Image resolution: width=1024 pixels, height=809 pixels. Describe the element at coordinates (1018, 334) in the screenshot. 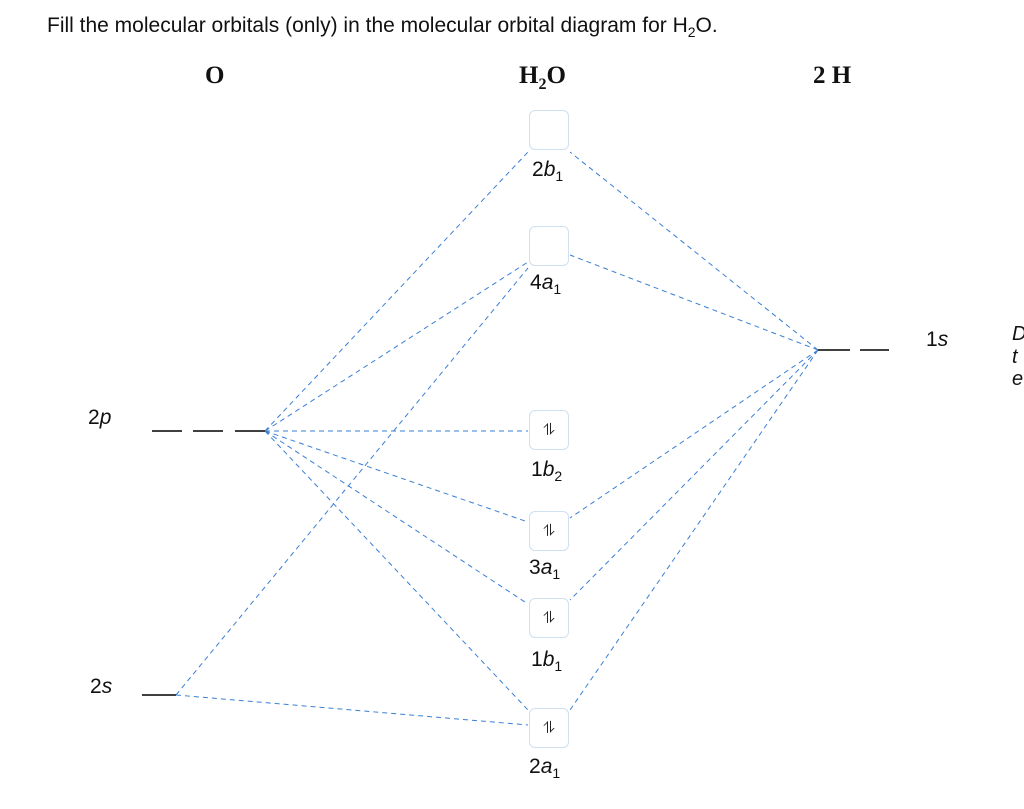

I see `cut-off-text-line-1: D` at that location.